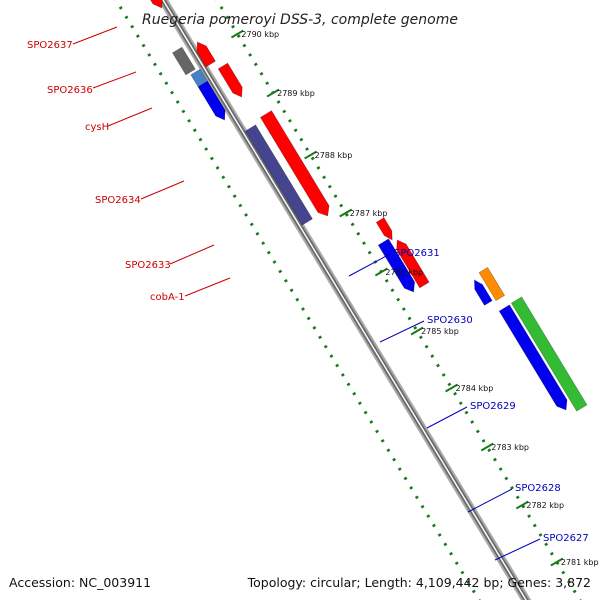 The width and height of the screenshot is (600, 600). What do you see at coordinates (510, 447) in the screenshot?
I see `scale-tick-label: 2783 kbp` at bounding box center [510, 447].